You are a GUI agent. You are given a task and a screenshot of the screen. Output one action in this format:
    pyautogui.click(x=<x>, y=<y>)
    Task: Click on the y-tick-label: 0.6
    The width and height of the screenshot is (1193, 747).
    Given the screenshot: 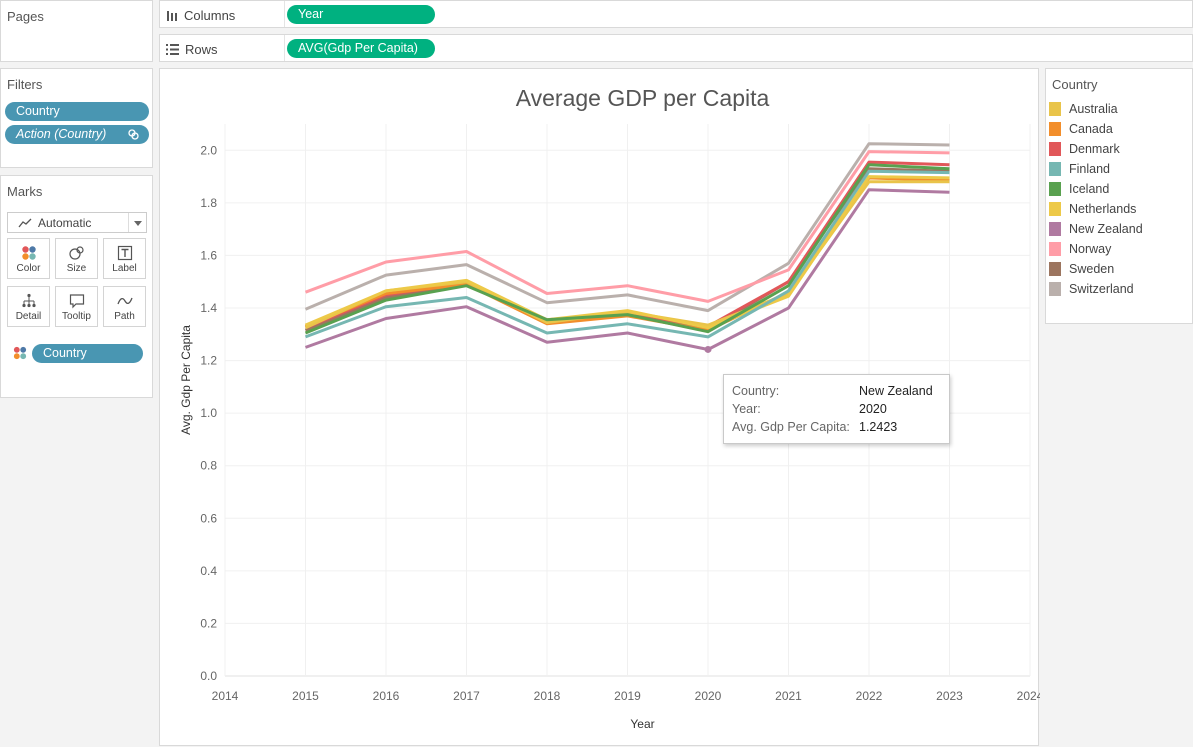 What is the action you would take?
    pyautogui.click(x=208, y=518)
    